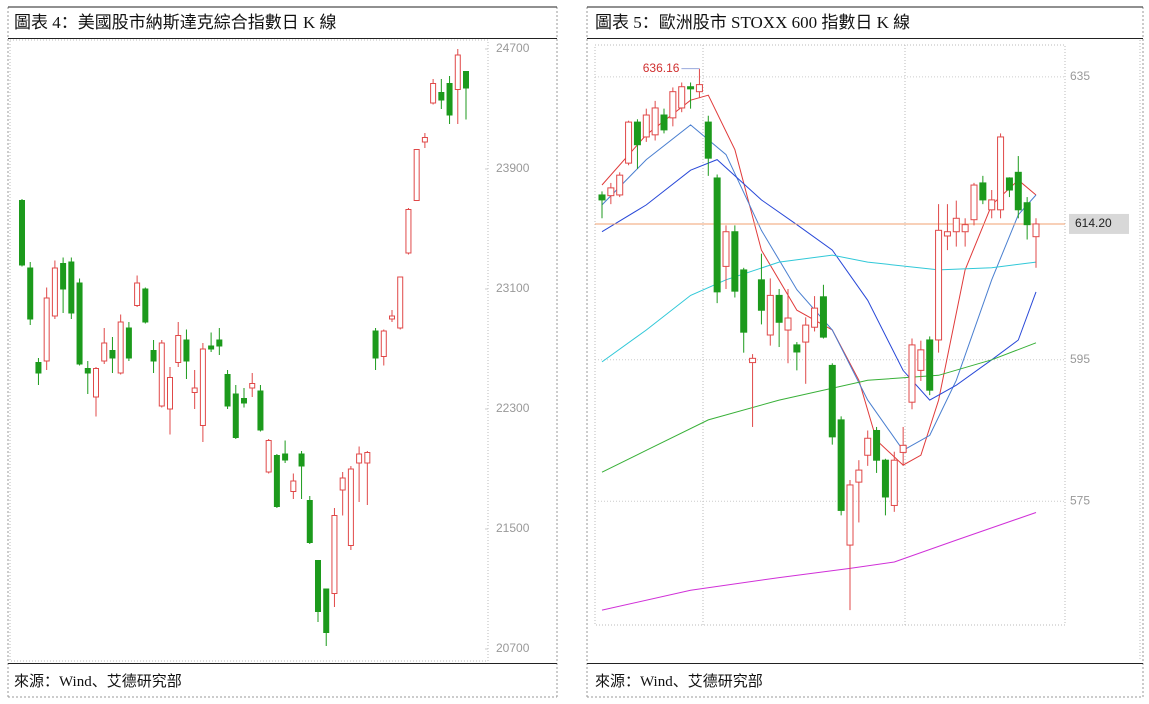 The width and height of the screenshot is (1149, 704). Describe the element at coordinates (98, 681) in the screenshot. I see `source-note: 來源：Wind、艾德研究部` at that location.